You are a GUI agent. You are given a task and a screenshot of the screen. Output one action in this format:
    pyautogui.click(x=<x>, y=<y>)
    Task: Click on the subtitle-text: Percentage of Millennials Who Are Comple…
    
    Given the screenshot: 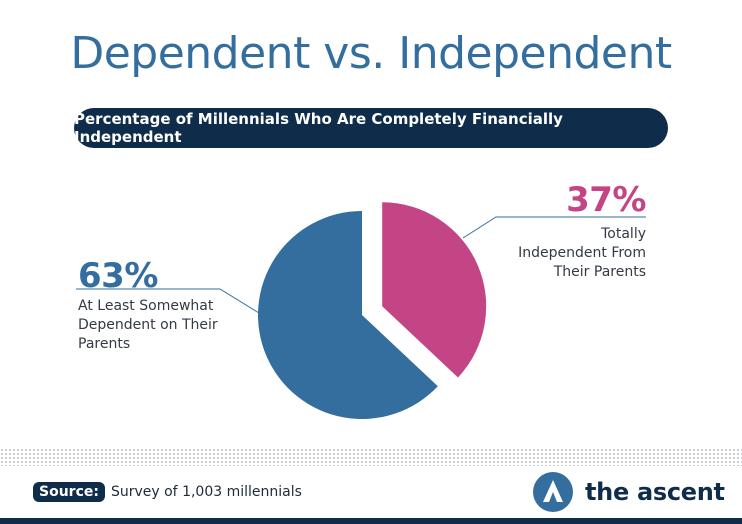 What is the action you would take?
    pyautogui.click(x=318, y=128)
    